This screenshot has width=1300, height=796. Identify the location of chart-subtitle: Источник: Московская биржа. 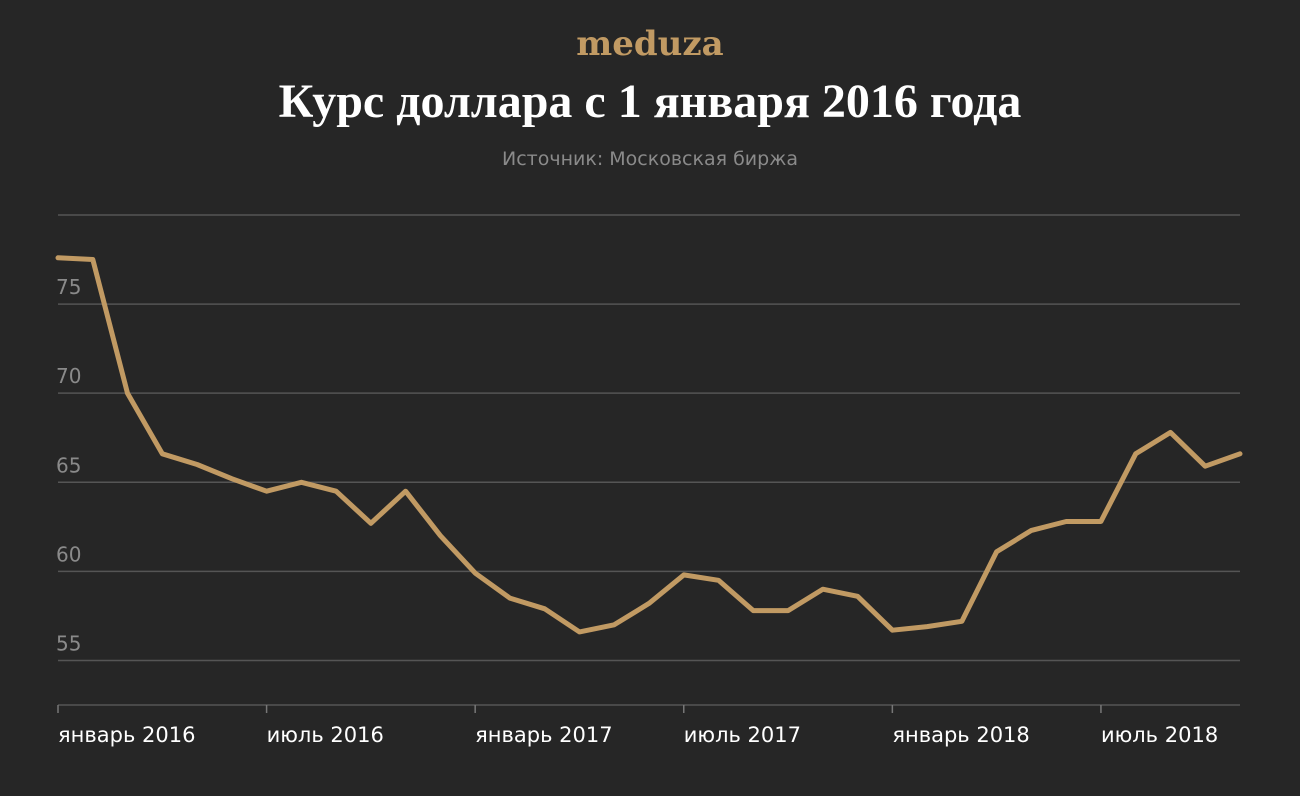
(650, 159).